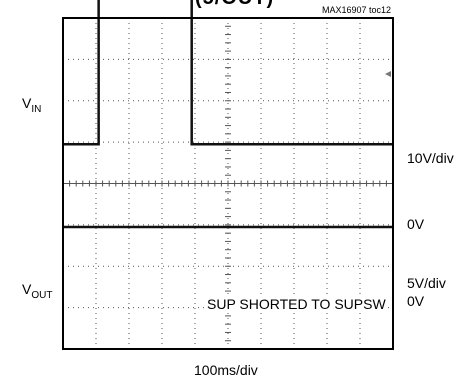 This screenshot has height=381, width=457. What do you see at coordinates (416, 224) in the screenshot?
I see `vin-zero-label: 0V` at bounding box center [416, 224].